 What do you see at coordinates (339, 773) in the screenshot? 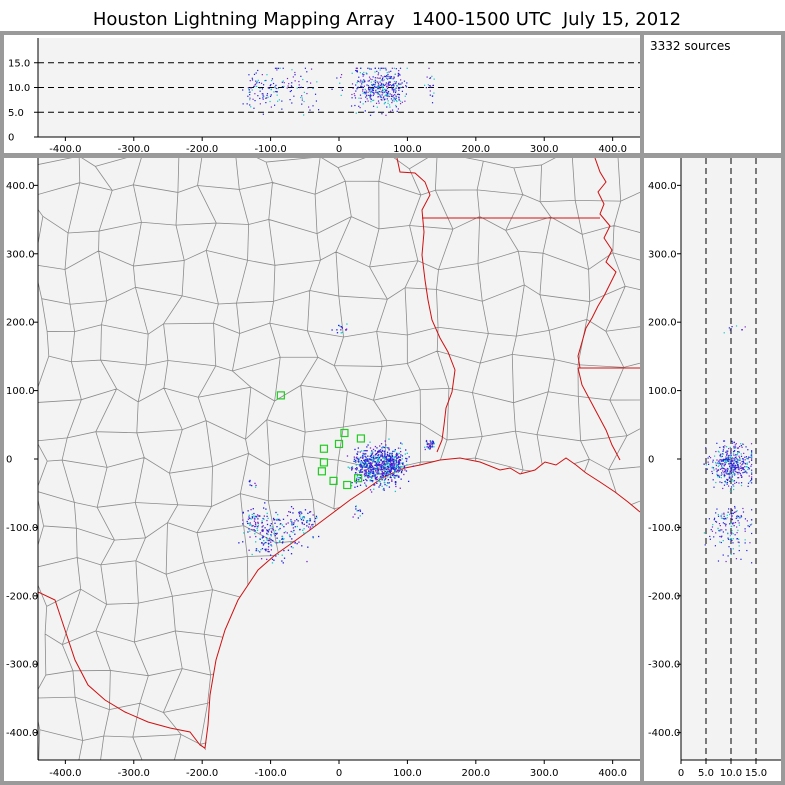
I see `plan-view-x-tick-label: 0` at bounding box center [339, 773].